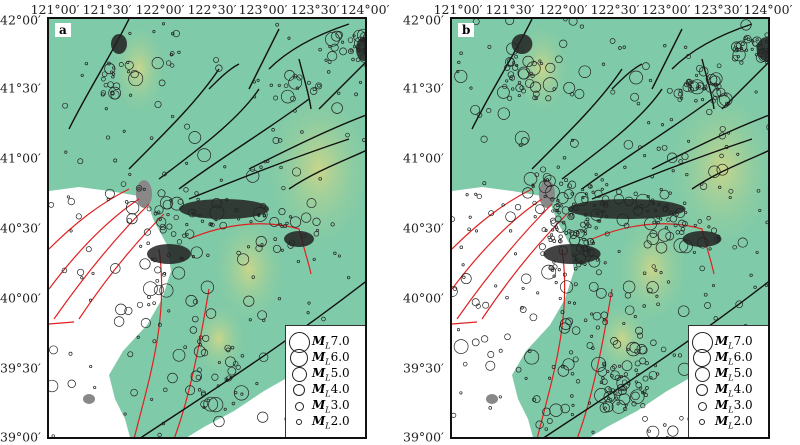 This screenshot has width=800, height=445. I want to click on legend-item: ML7.0, so click(728, 342).